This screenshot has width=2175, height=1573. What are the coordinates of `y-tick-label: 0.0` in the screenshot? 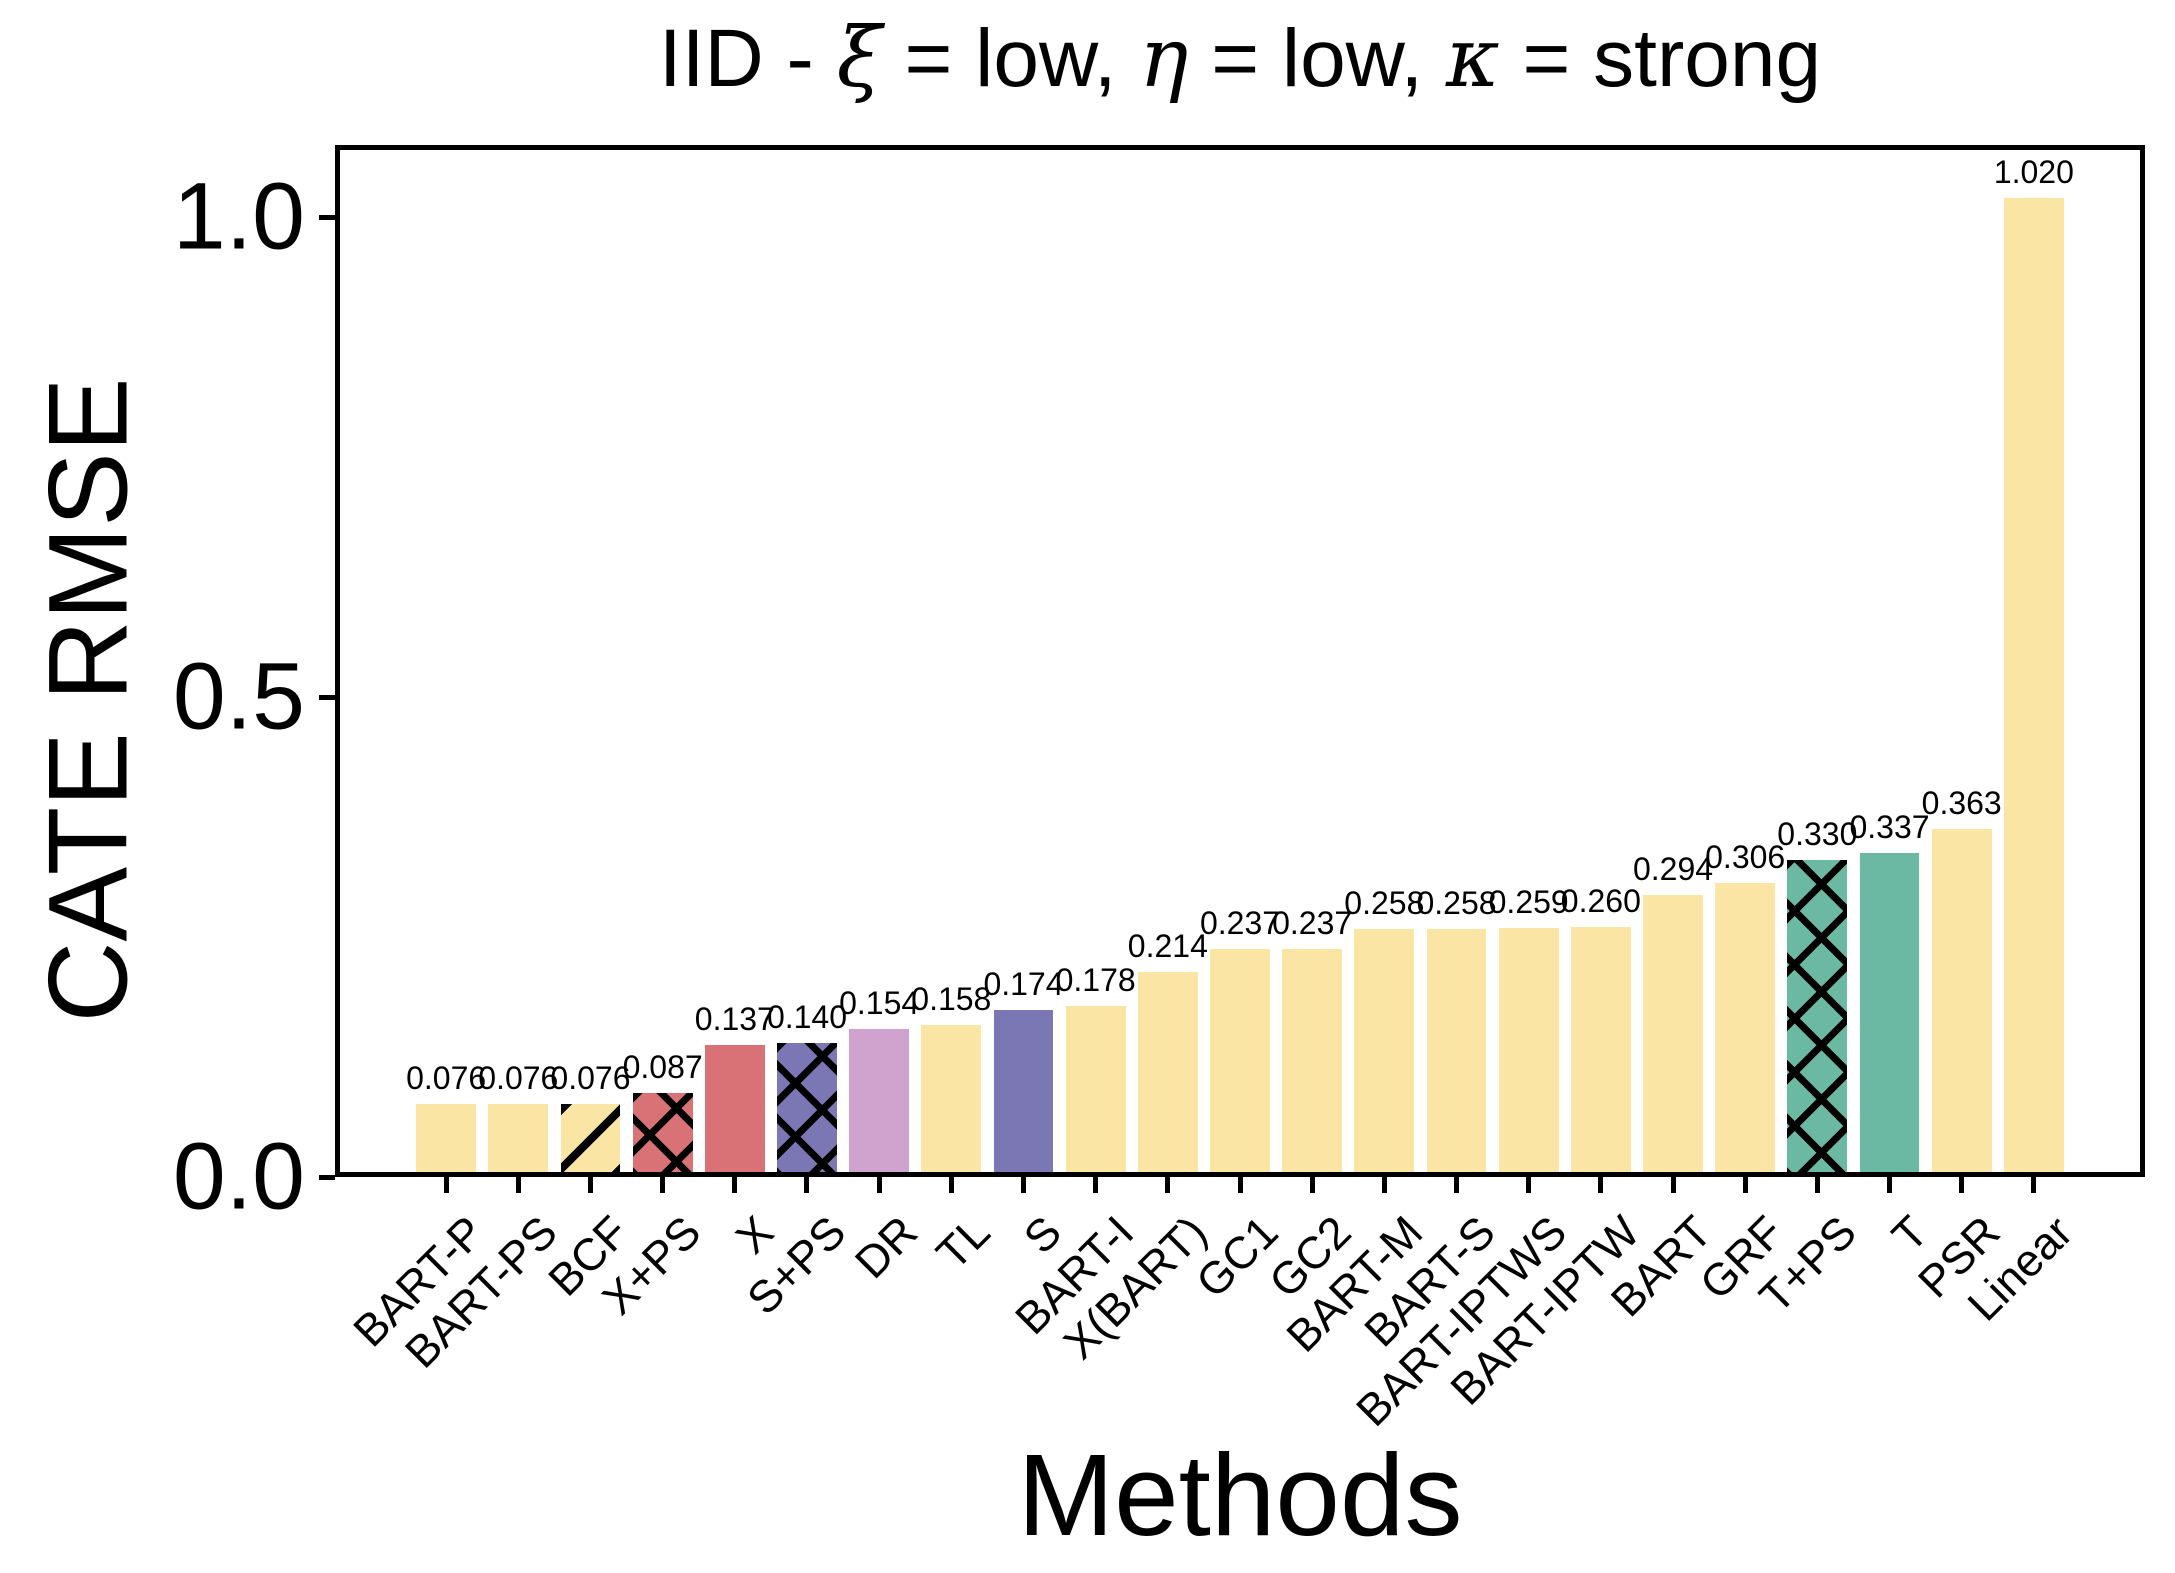 It's located at (238, 1176).